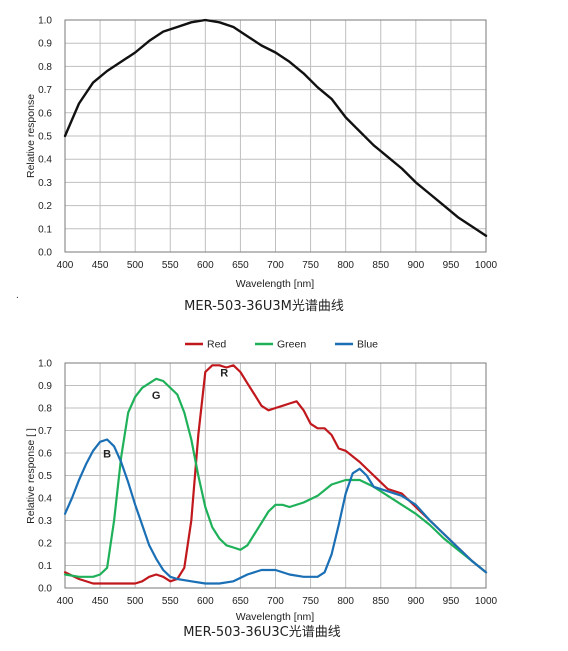  I want to click on legend-label-blue: Blue, so click(367, 345).